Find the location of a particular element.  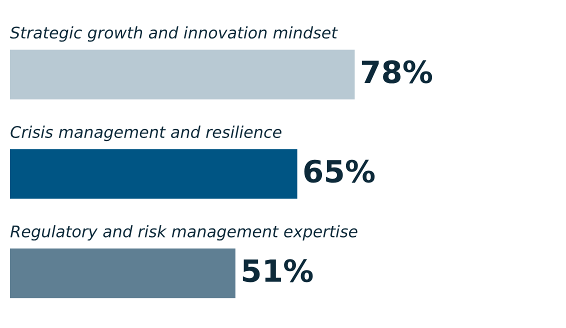

y-tick-label: Regulatory and risk management expertise is located at coordinates (184, 233).